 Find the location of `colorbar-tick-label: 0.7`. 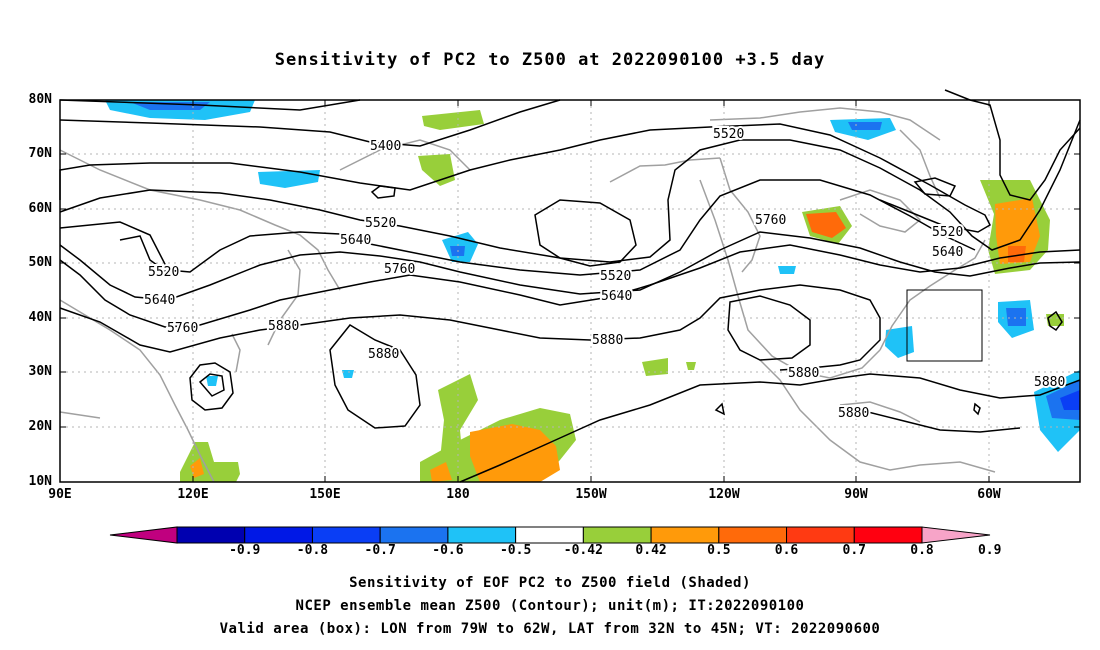

colorbar-tick-label: 0.7 is located at coordinates (854, 550).